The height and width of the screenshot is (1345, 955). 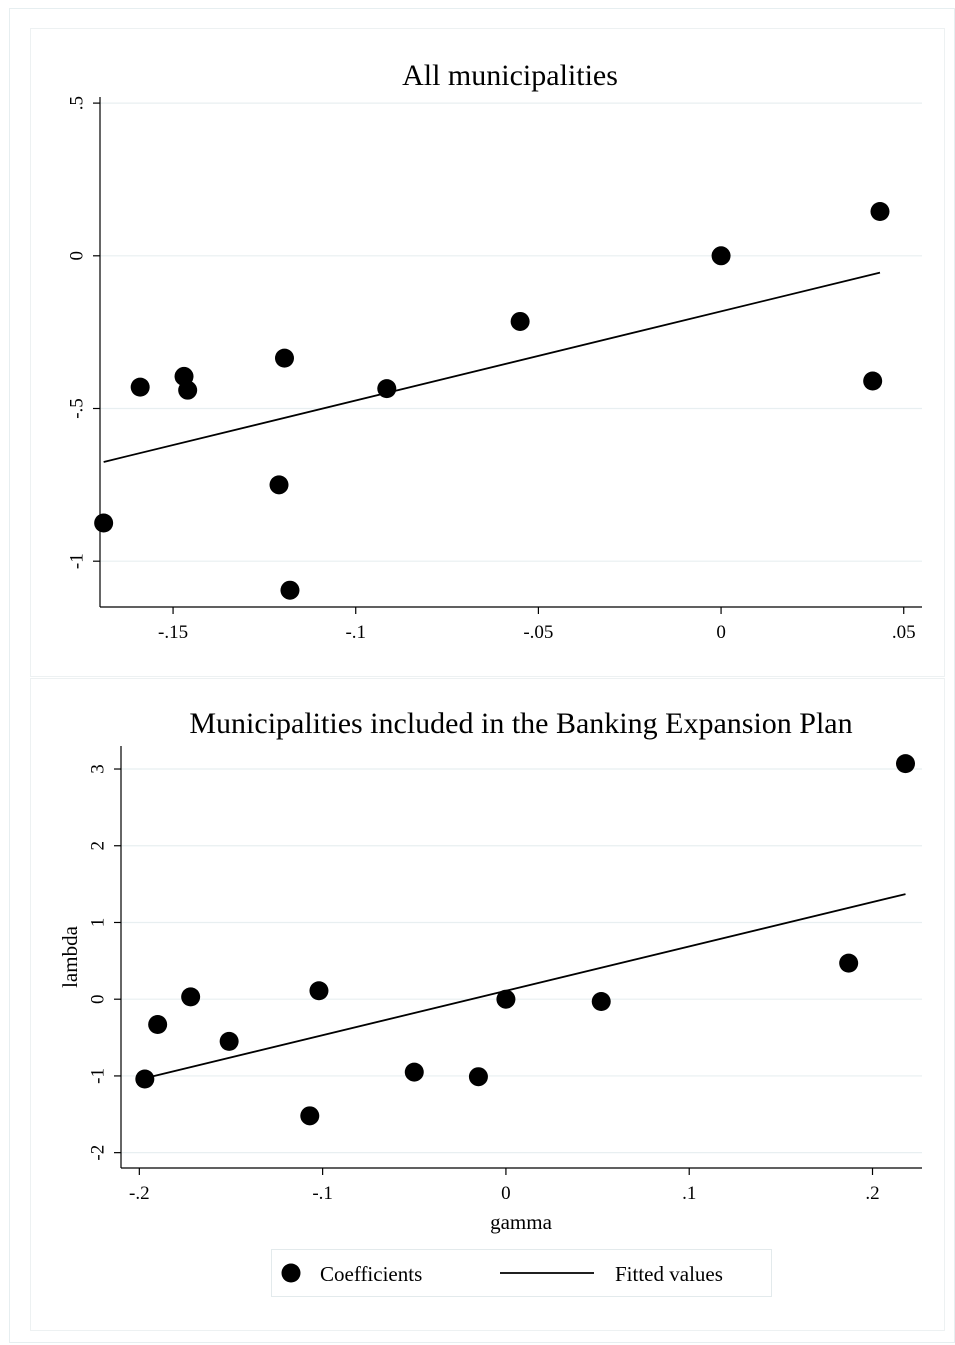 I want to click on legend-label-fitted-values: Fitted values, so click(x=669, y=1274).